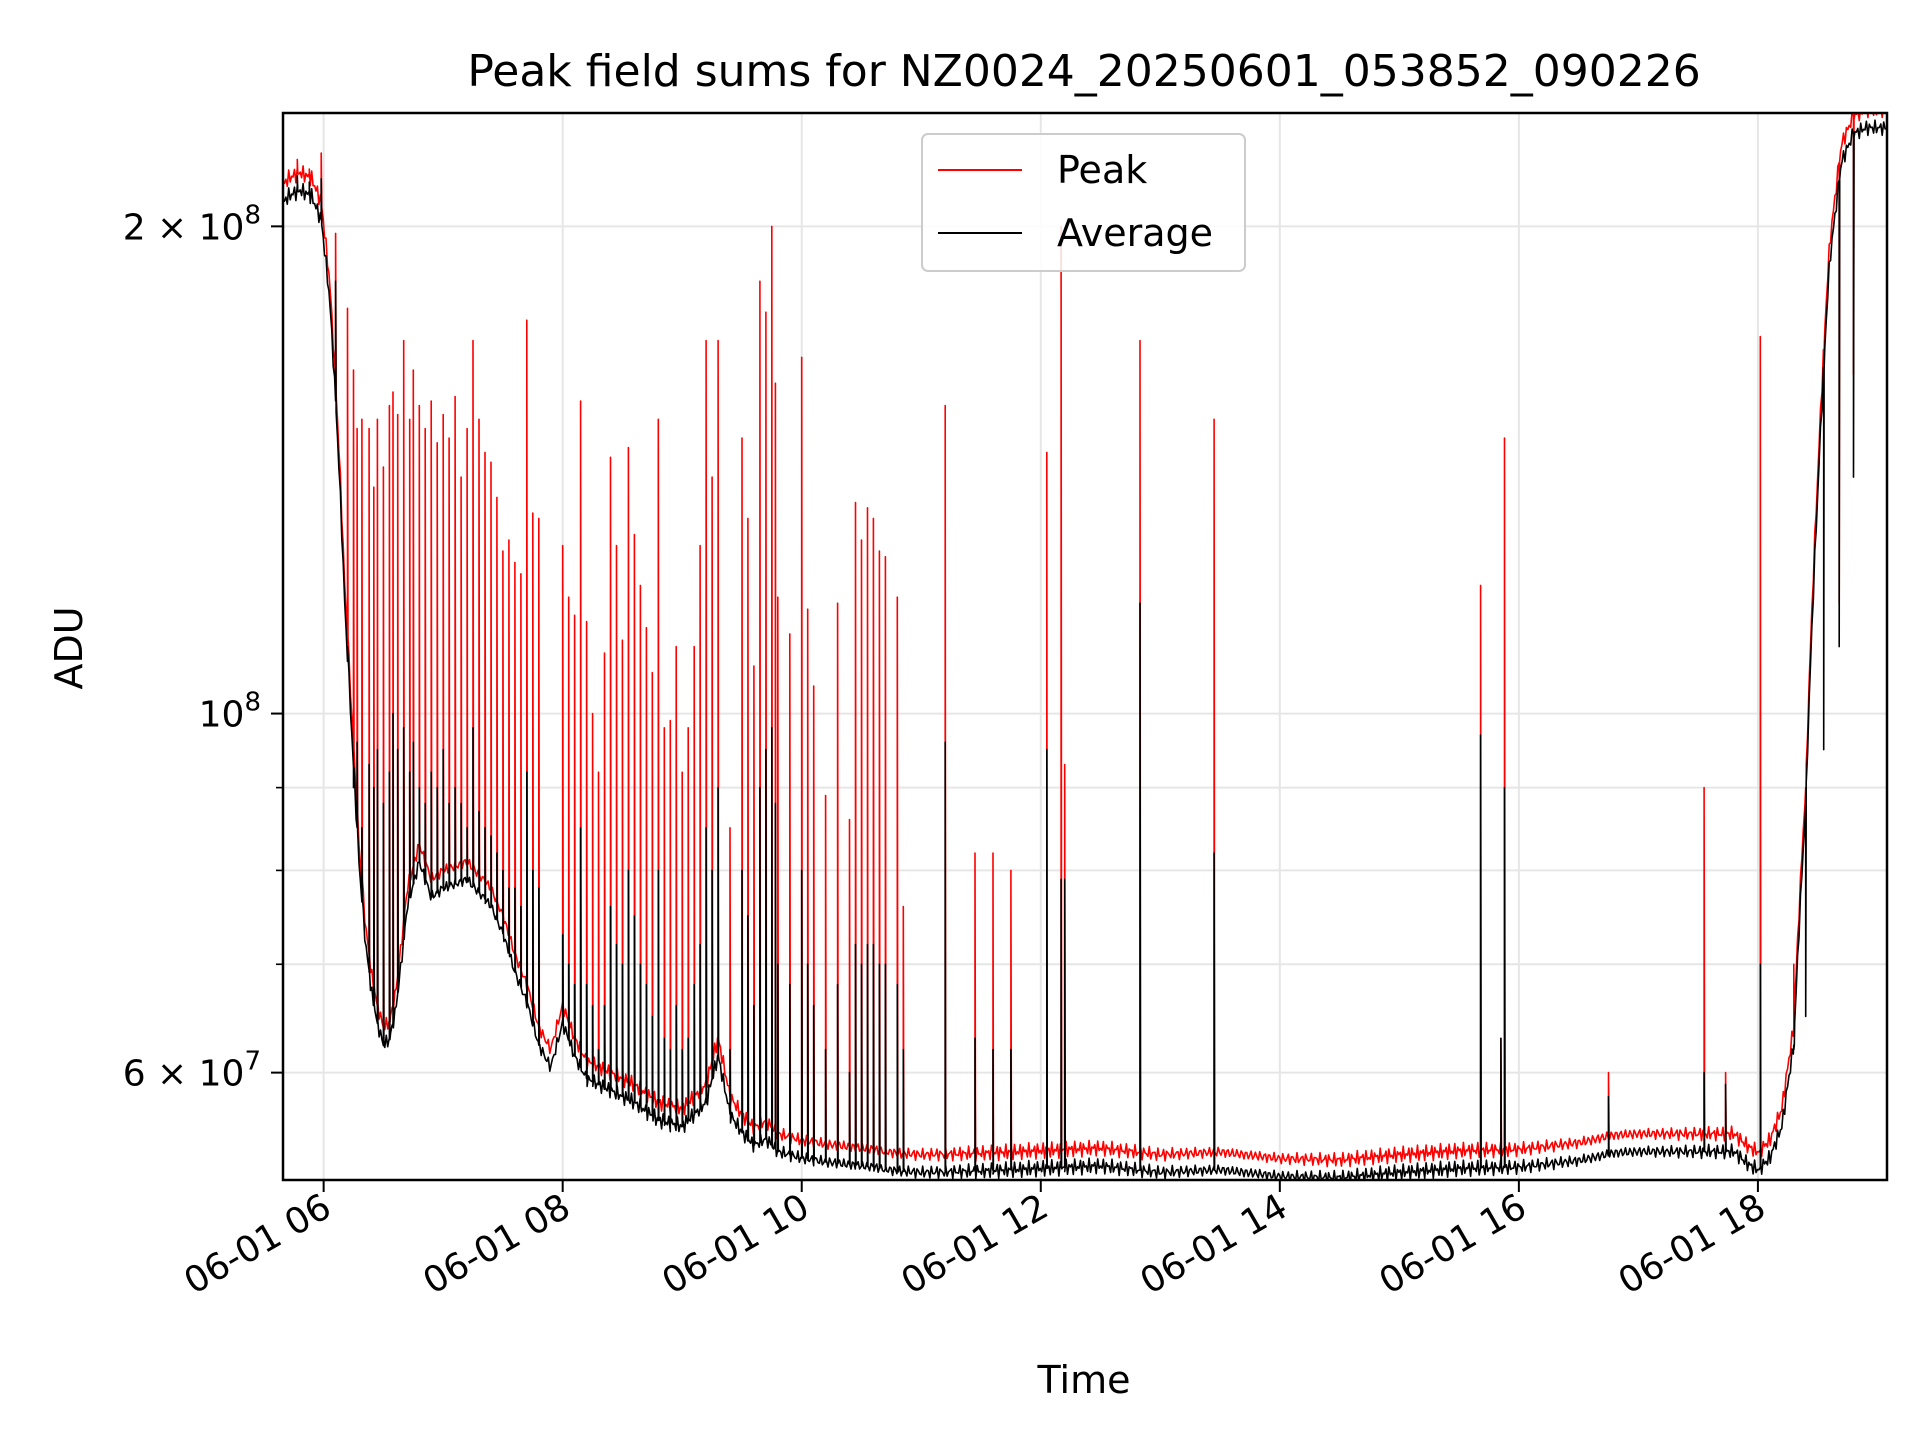  What do you see at coordinates (1102, 170) in the screenshot?
I see `legend-label-peak: Peak` at bounding box center [1102, 170].